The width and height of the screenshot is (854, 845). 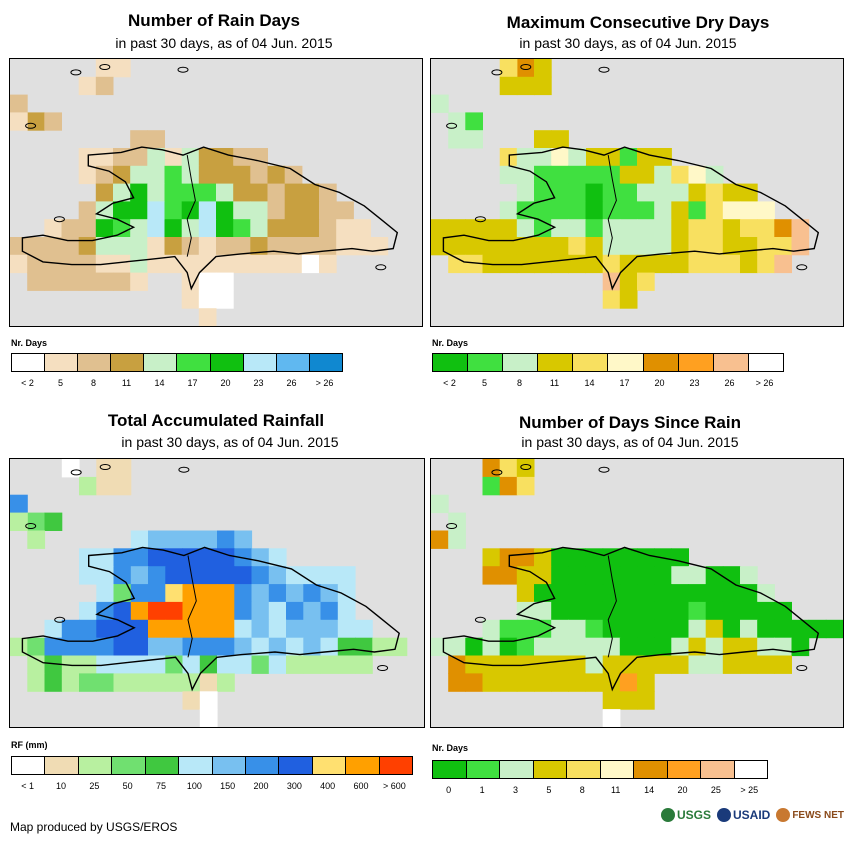 What do you see at coordinates (258, 383) in the screenshot?
I see `legend-tick-label: 23` at bounding box center [258, 383].